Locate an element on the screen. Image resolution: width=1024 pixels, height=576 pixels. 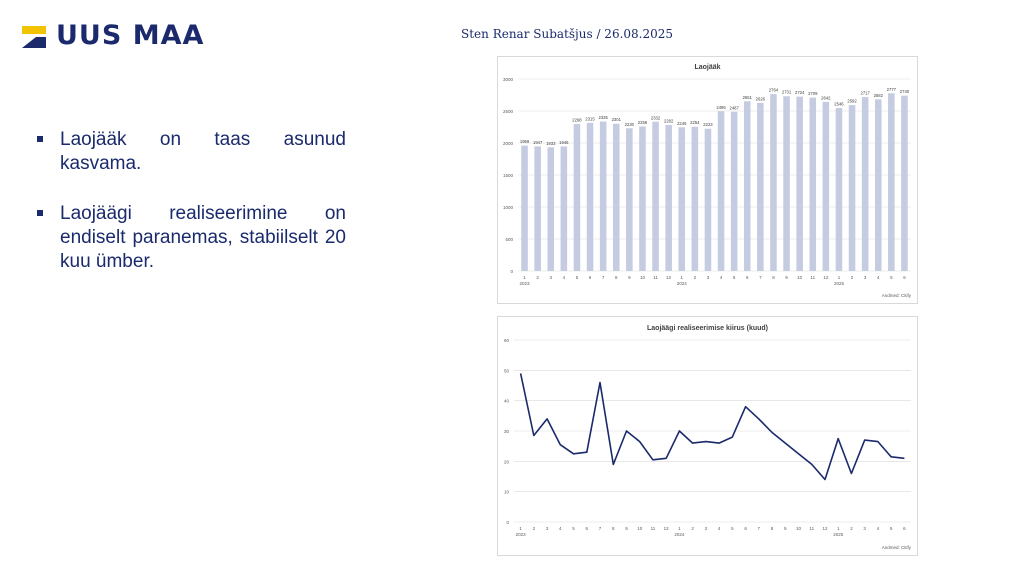
data-label: 1959 is located at coordinates (525, 141).